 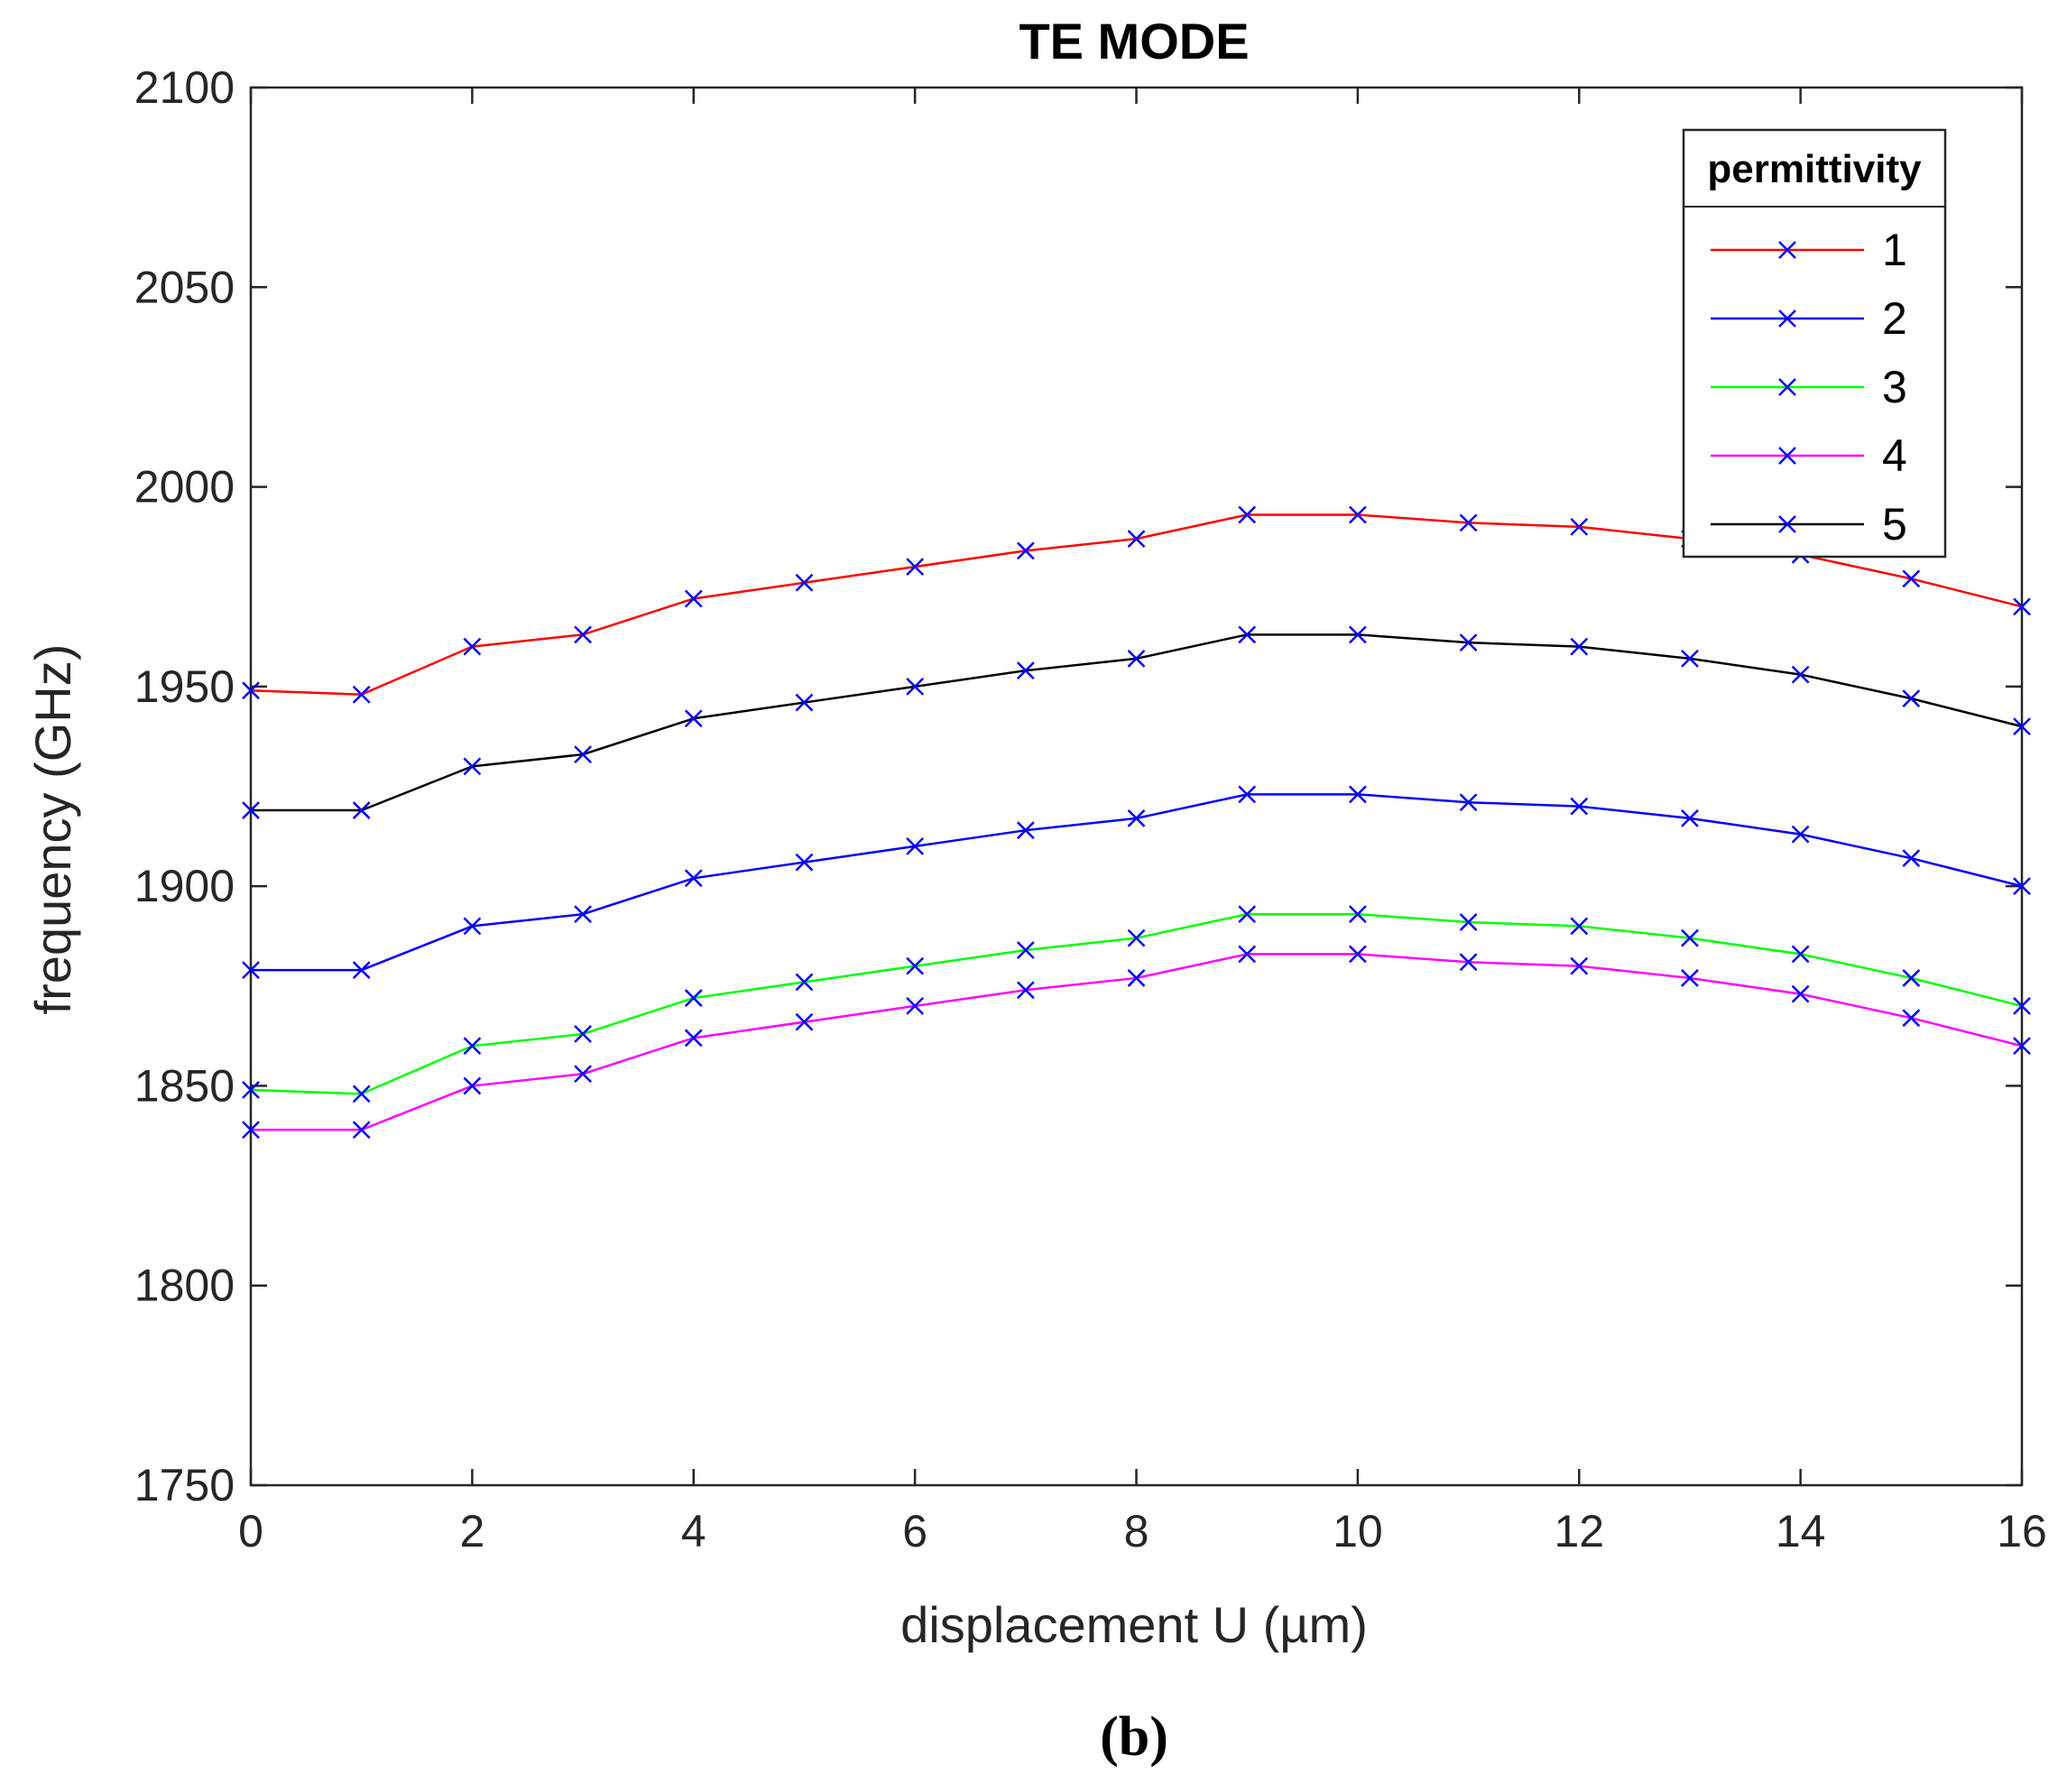 What do you see at coordinates (1579, 1531) in the screenshot?
I see `x-tick-label: 12` at bounding box center [1579, 1531].